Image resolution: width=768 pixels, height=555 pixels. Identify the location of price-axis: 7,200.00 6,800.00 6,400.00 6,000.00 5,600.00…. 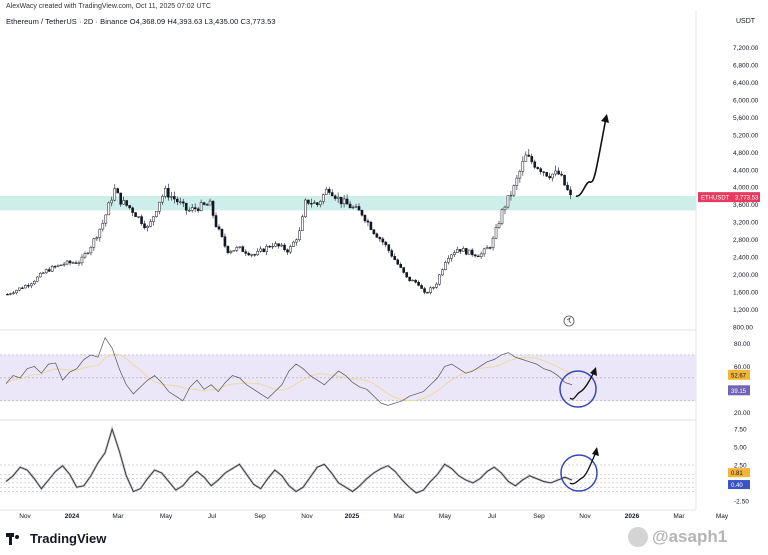
(729, 188).